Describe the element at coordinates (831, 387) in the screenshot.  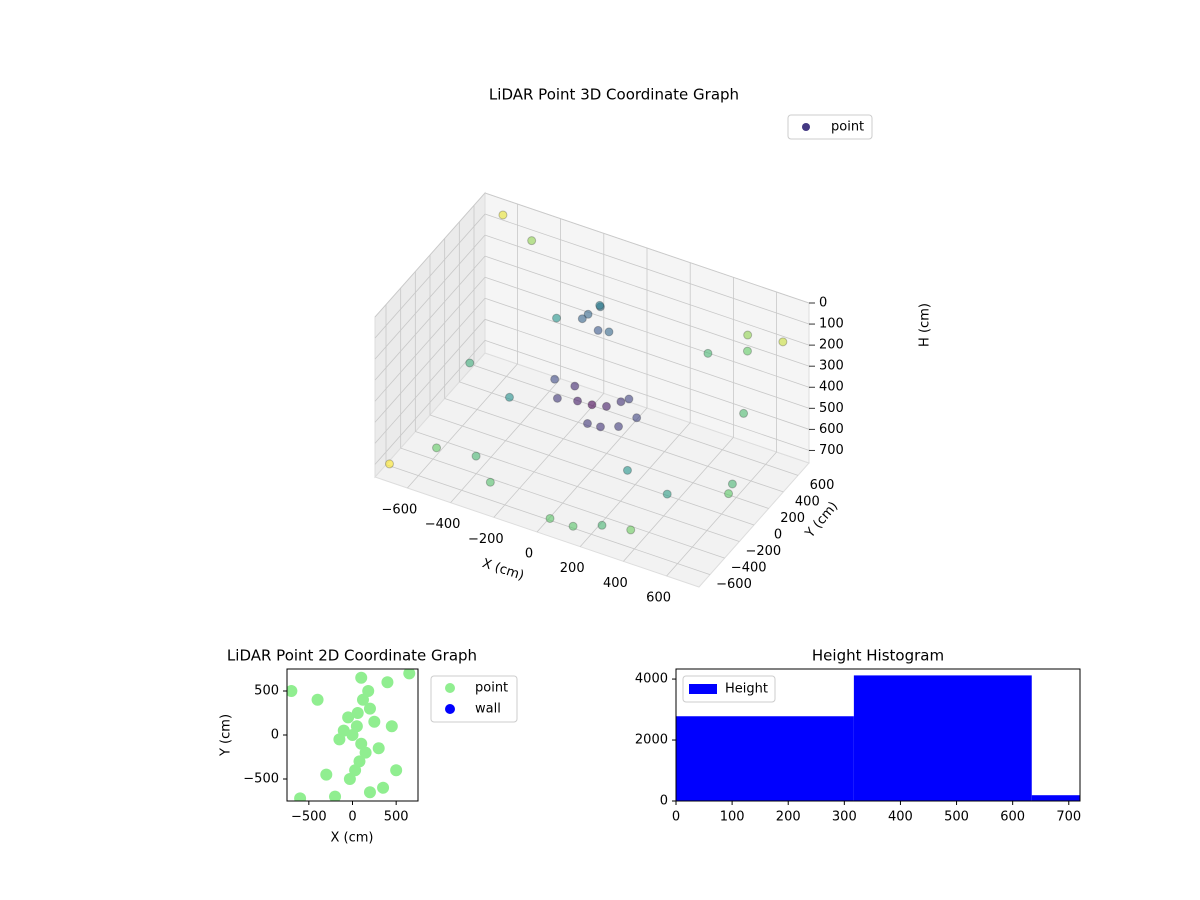
I see `z-tick-label: 400` at that location.